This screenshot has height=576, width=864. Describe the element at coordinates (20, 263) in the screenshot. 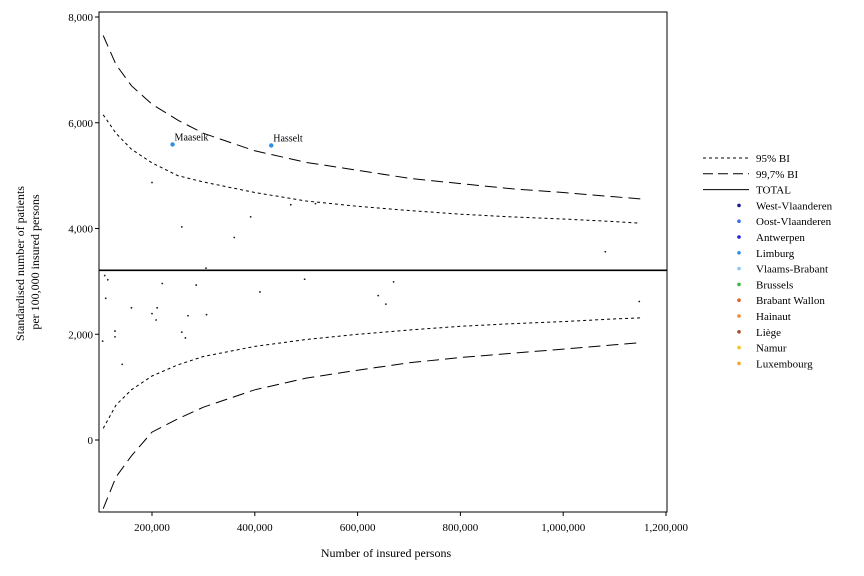

I see `y-axis-title-line-1: Standardised number of patients` at that location.